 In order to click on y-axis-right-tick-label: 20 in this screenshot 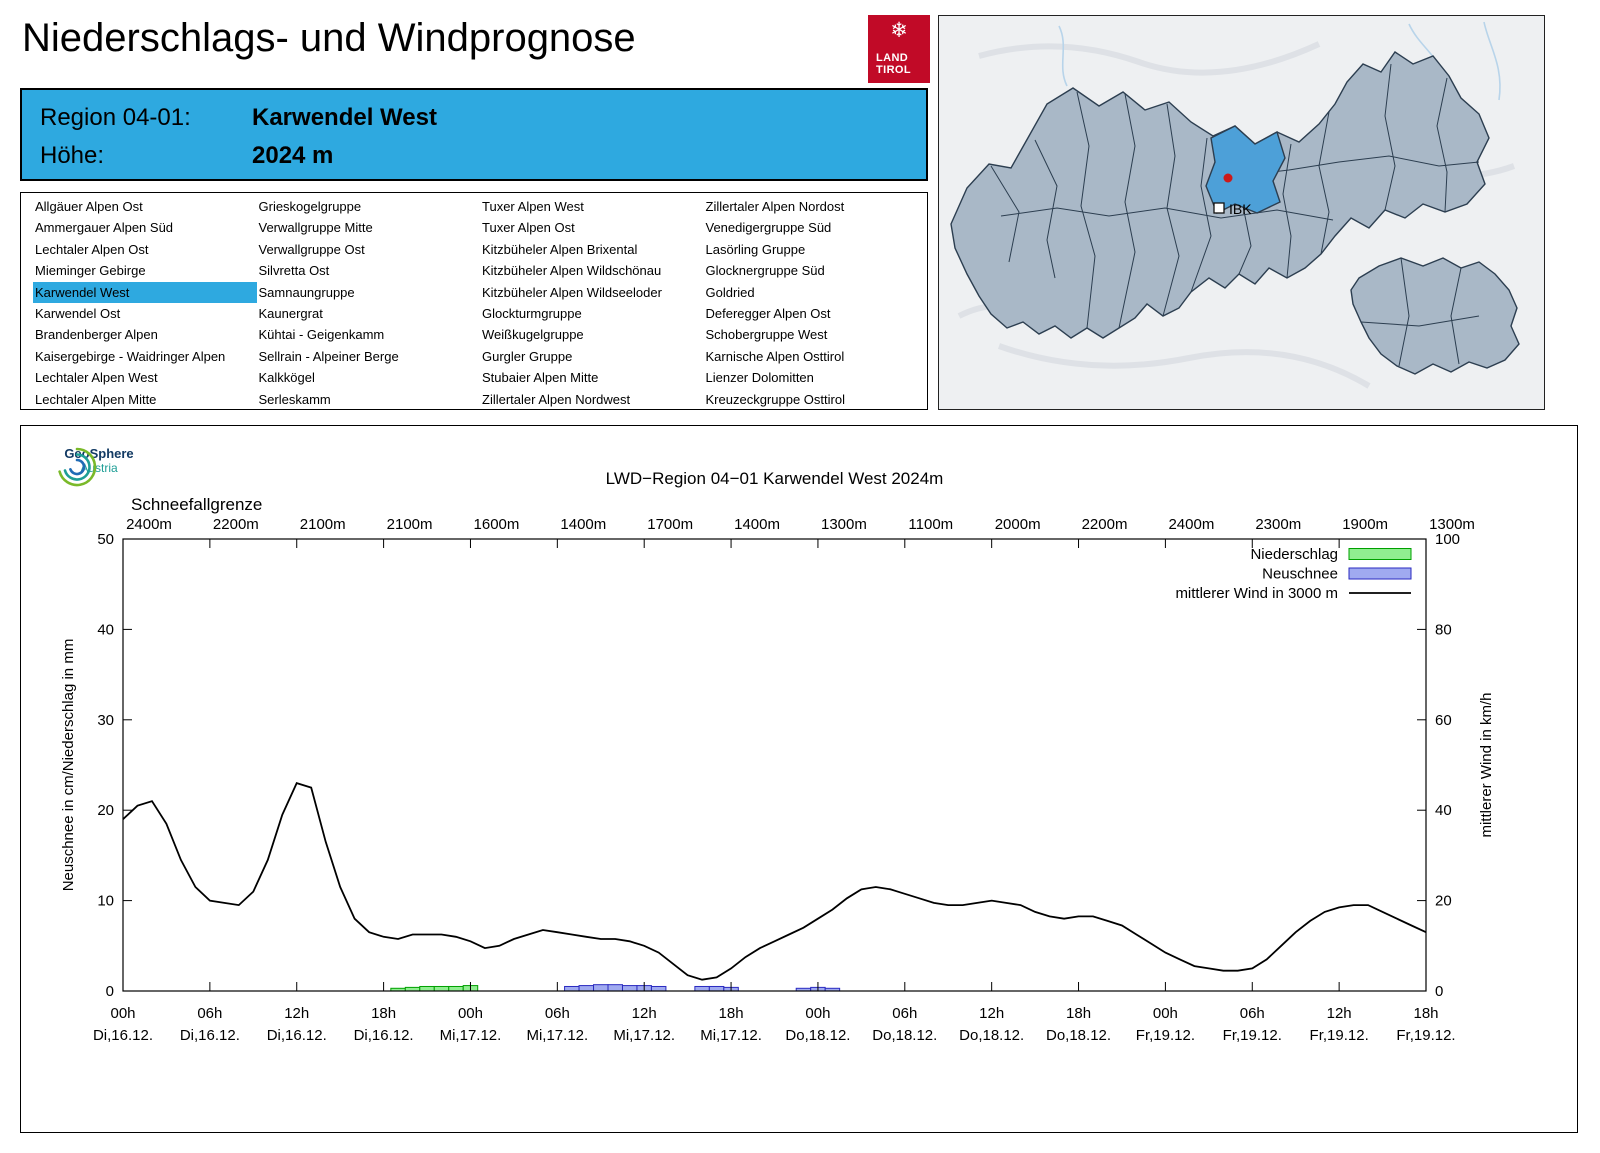, I will do `click(1443, 901)`.